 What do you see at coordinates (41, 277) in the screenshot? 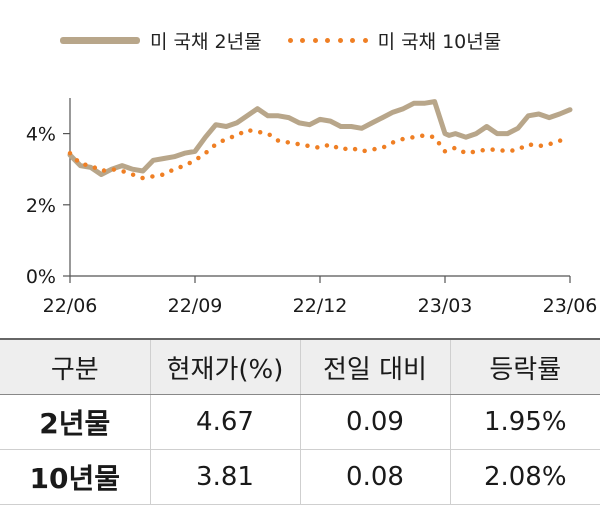
I see `y-tick-label: 0%` at bounding box center [41, 277].